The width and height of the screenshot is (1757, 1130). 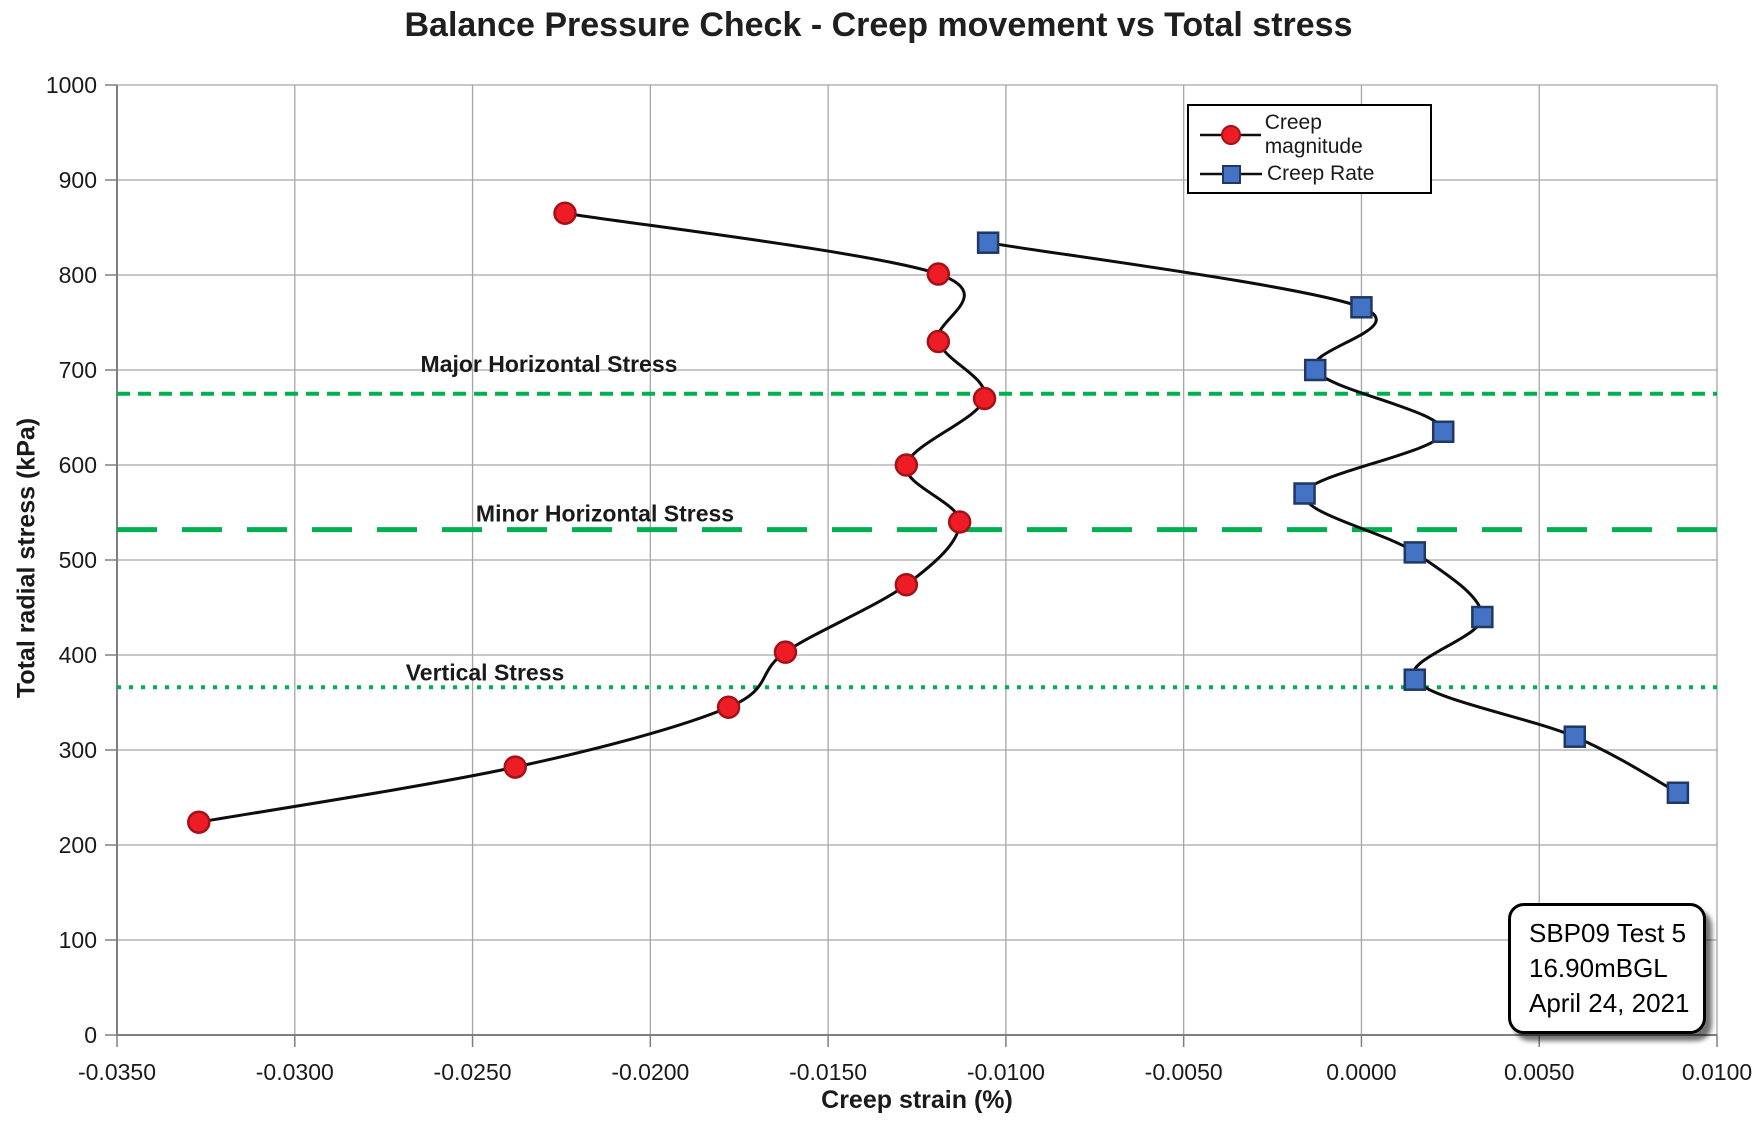 What do you see at coordinates (78, 370) in the screenshot?
I see `y-tick-label: 700` at bounding box center [78, 370].